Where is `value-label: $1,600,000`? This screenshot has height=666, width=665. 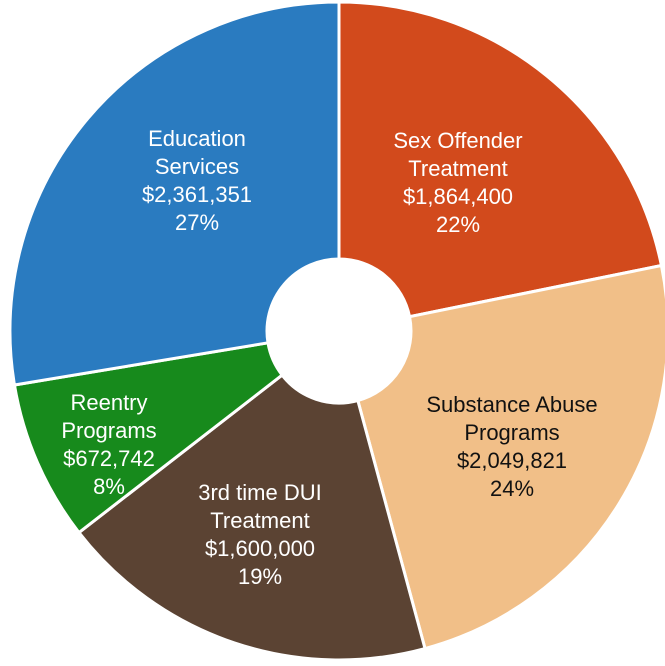 value-label: $1,600,000 is located at coordinates (260, 548).